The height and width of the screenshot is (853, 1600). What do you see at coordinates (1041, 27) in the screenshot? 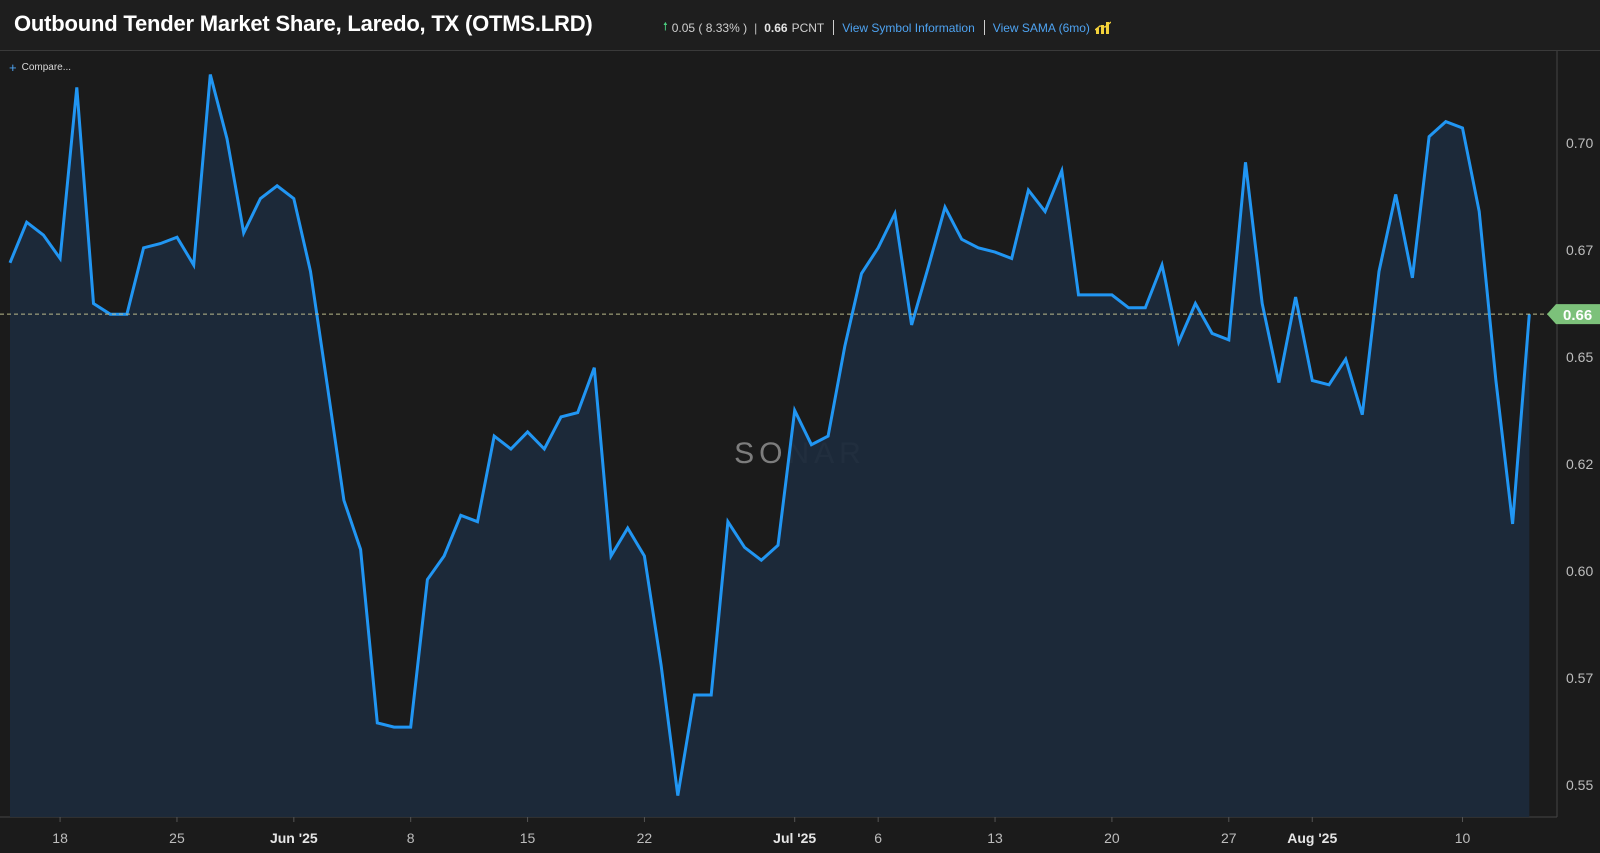
I see `view-sama-link: View SAMA (6mo)` at bounding box center [1041, 27].